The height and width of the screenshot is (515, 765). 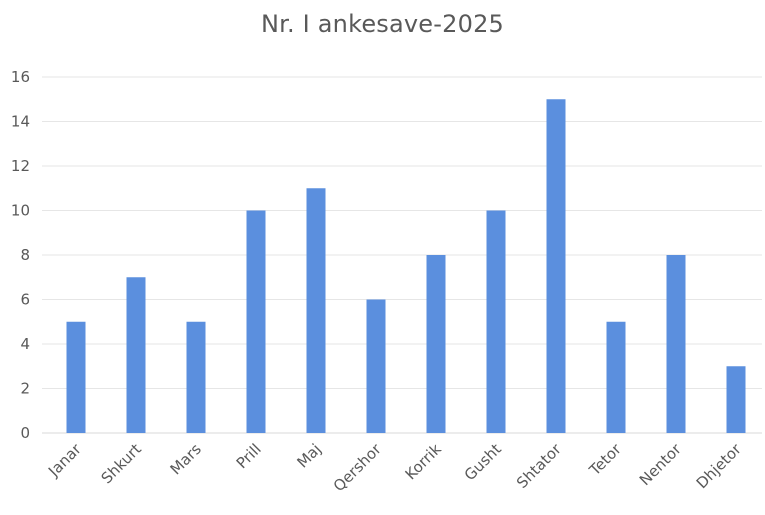 What do you see at coordinates (736, 399) in the screenshot?
I see `bar-dhjetor` at bounding box center [736, 399].